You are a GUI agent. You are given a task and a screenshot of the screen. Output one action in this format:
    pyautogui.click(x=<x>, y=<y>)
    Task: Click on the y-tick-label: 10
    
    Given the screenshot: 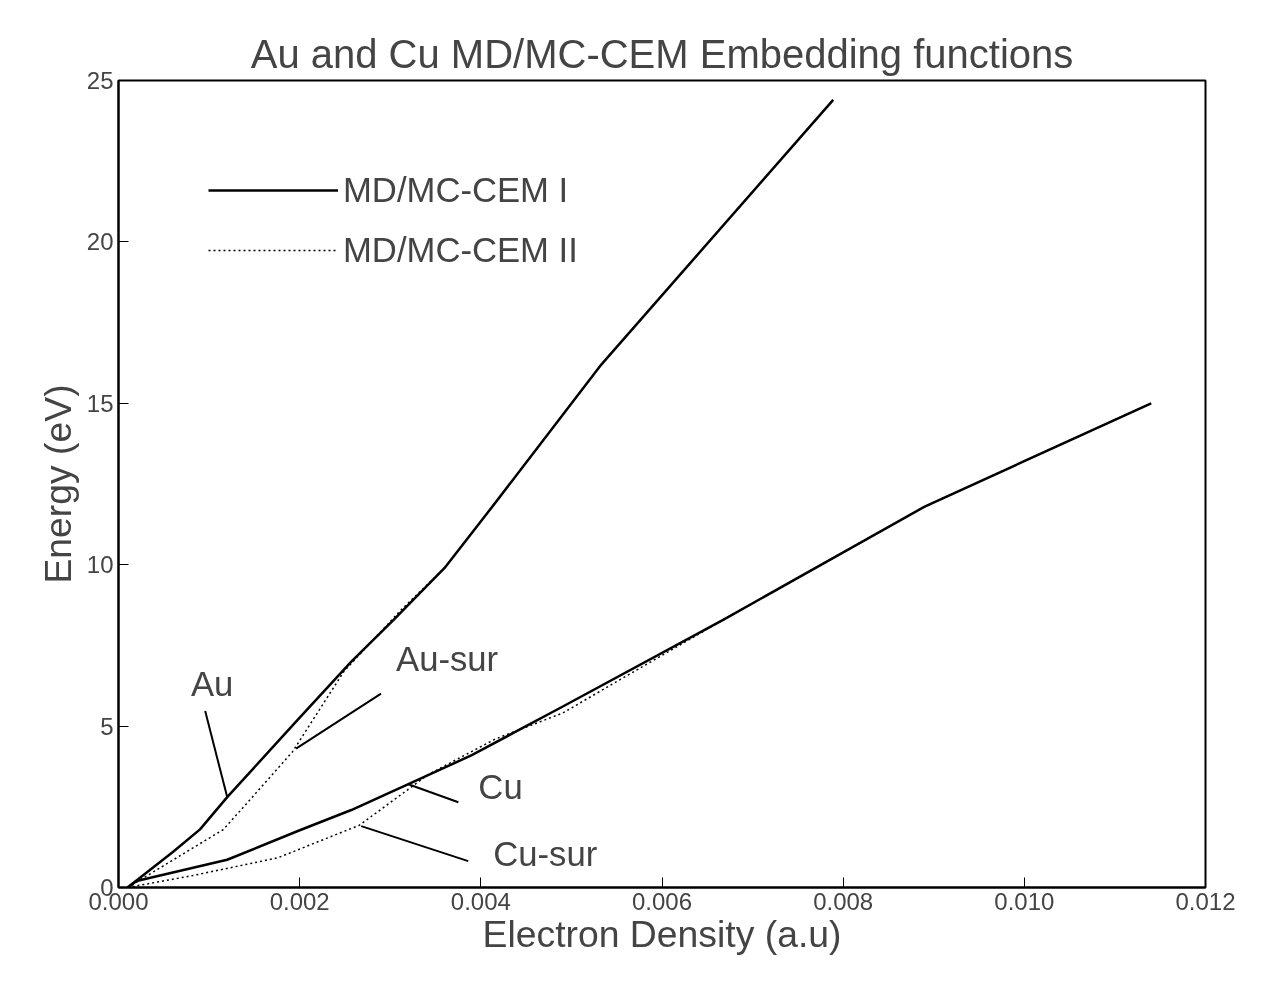 What is the action you would take?
    pyautogui.click(x=100, y=565)
    